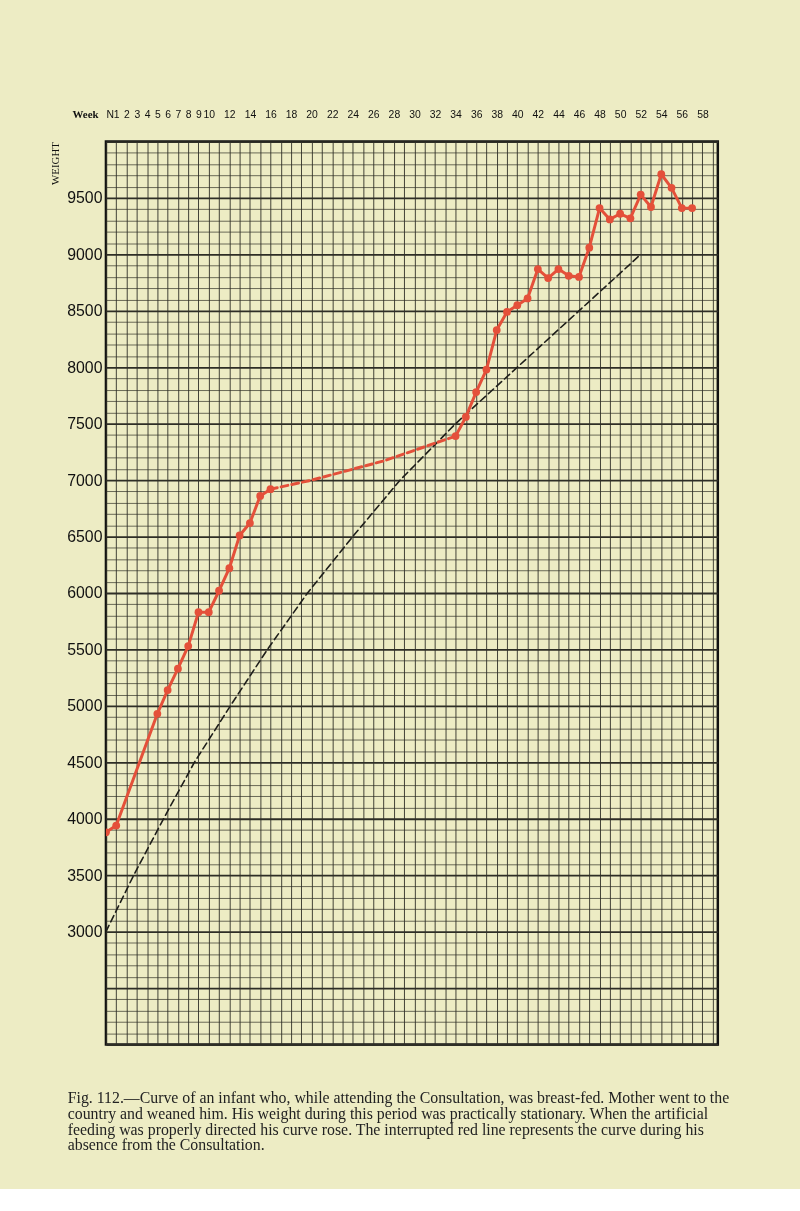 The width and height of the screenshot is (800, 1211). Describe the element at coordinates (86, 114) in the screenshot. I see `x-axis-title: Week` at that location.